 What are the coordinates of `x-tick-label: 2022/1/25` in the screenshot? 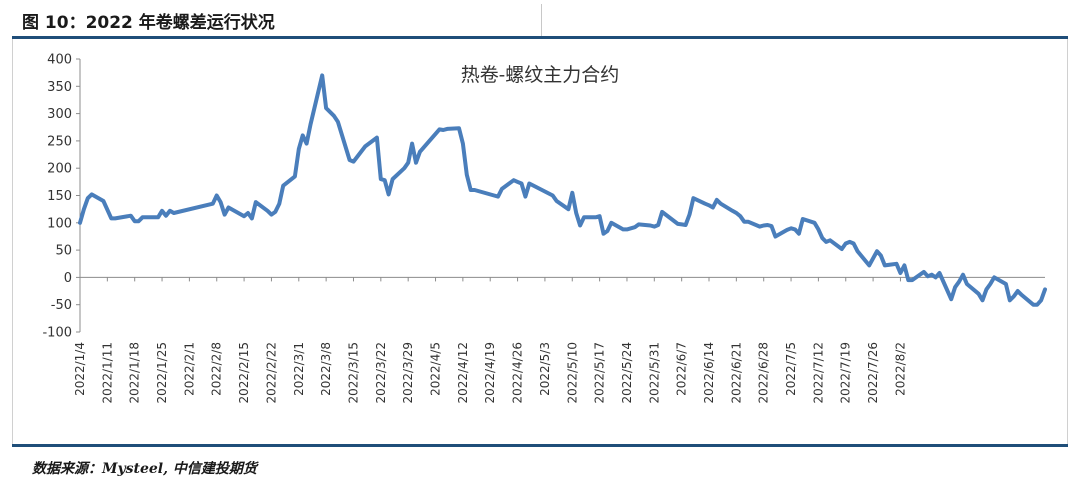 It's located at (162, 373).